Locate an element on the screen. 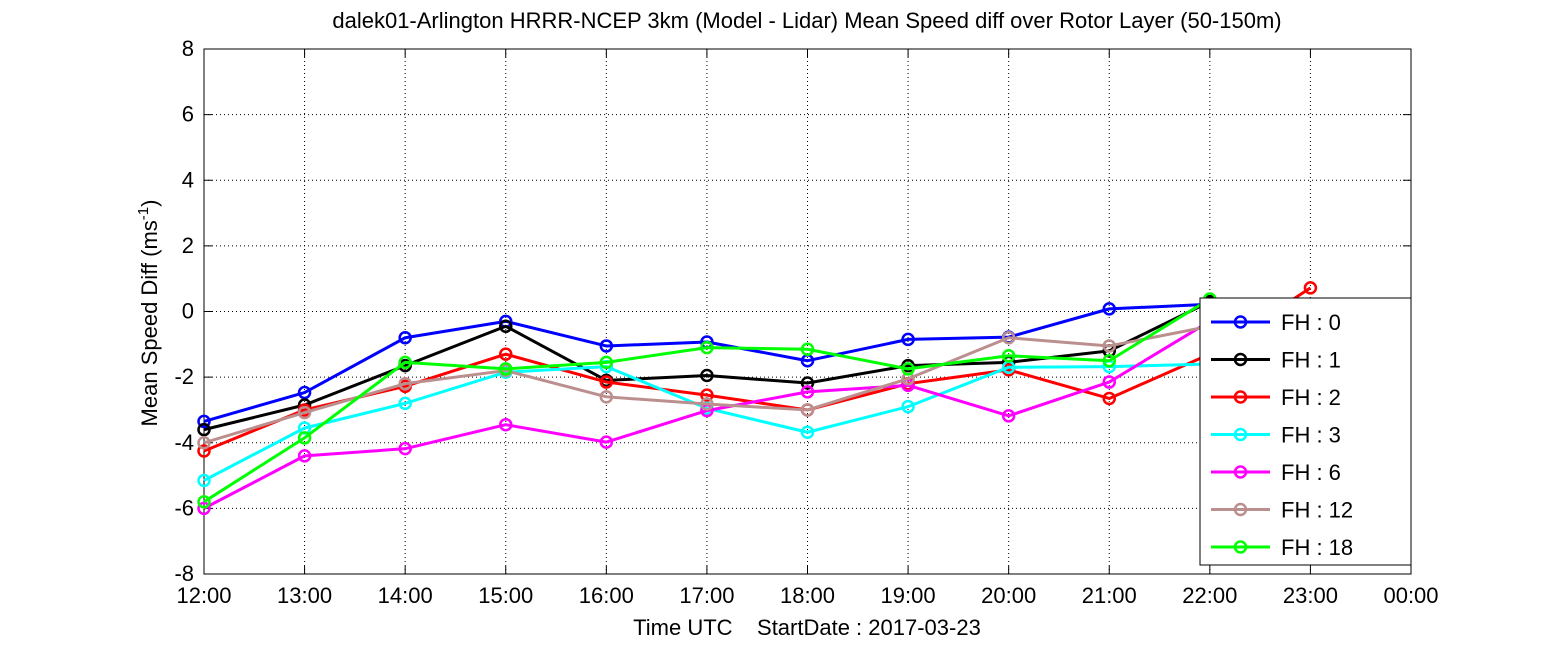 This screenshot has width=1559, height=656. x-tick-label: 19:00 is located at coordinates (908, 595).